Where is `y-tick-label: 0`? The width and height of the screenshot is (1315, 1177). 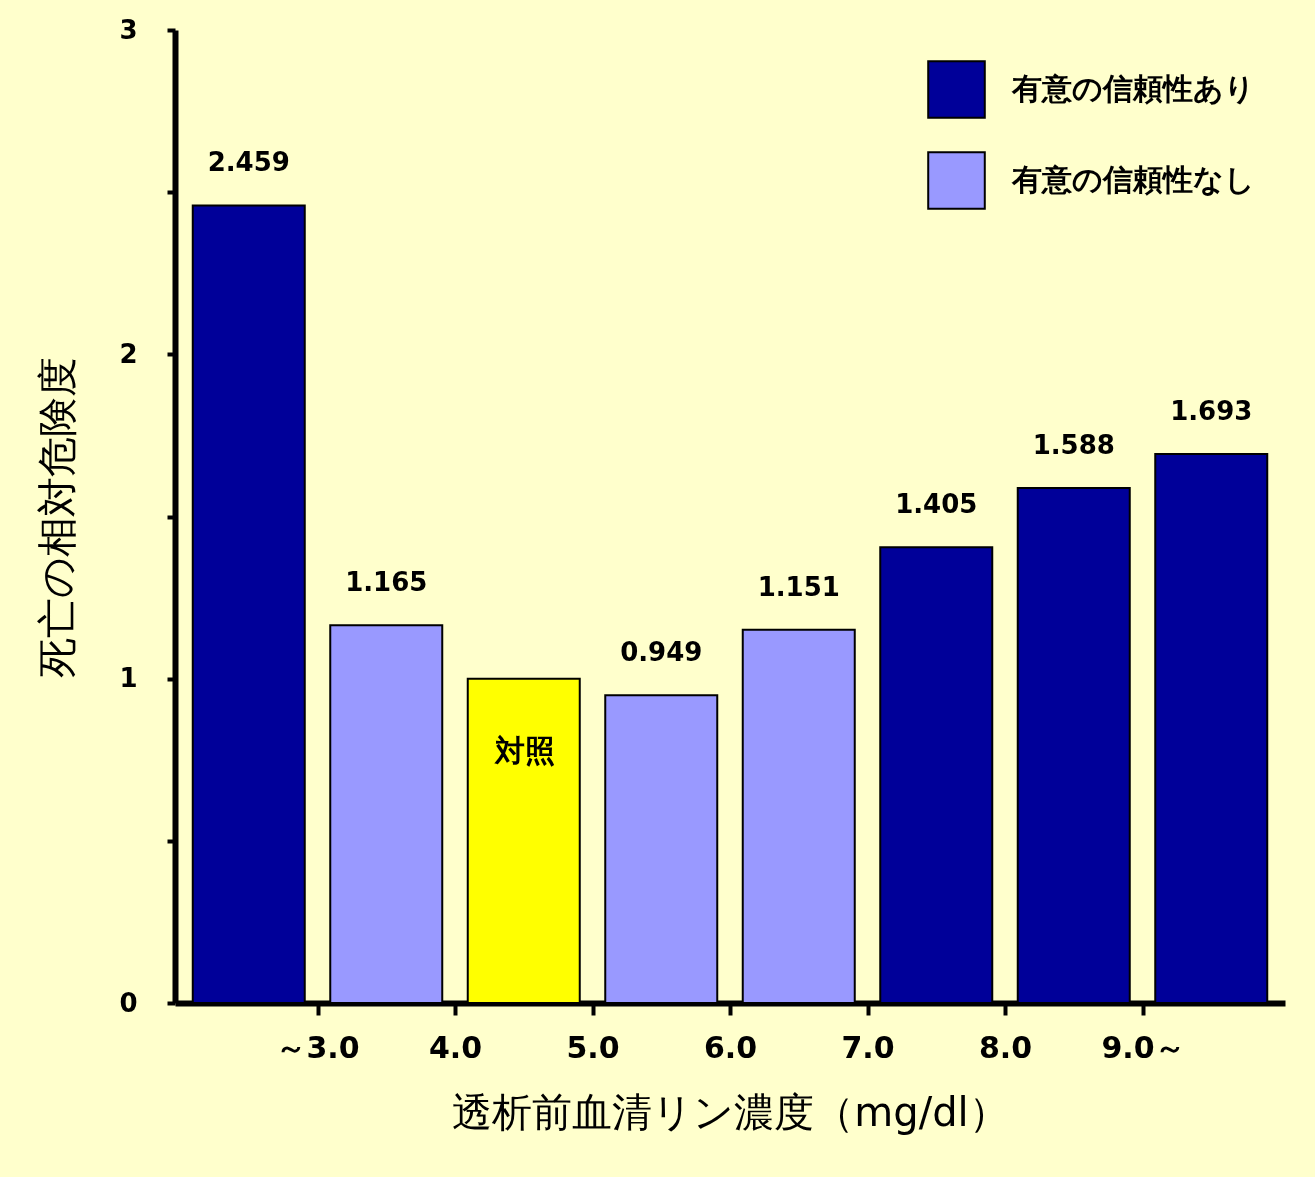
y-tick-label: 0 is located at coordinates (128, 1002).